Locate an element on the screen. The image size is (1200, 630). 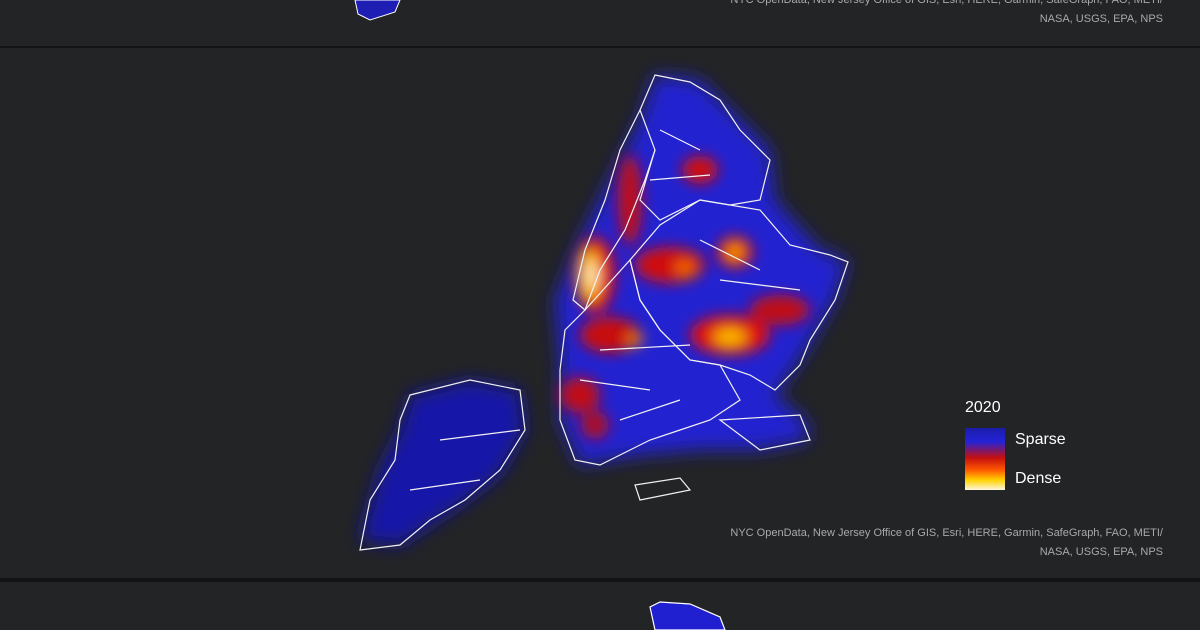
legend-label: Dense is located at coordinates (1038, 478).